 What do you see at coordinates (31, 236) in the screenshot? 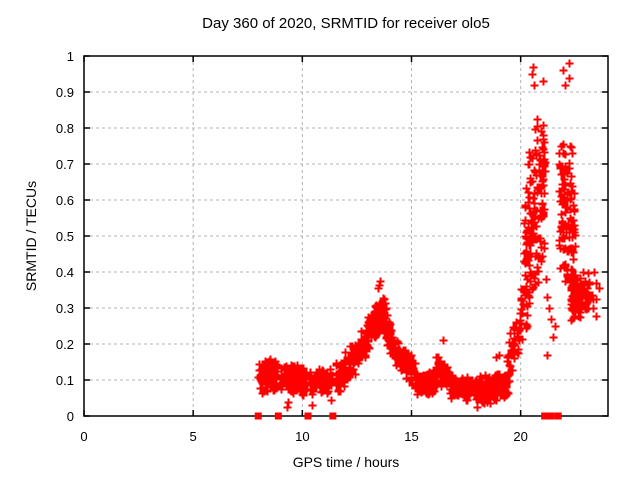
I see `y-axis-label: SRMTID / TECUs` at bounding box center [31, 236].